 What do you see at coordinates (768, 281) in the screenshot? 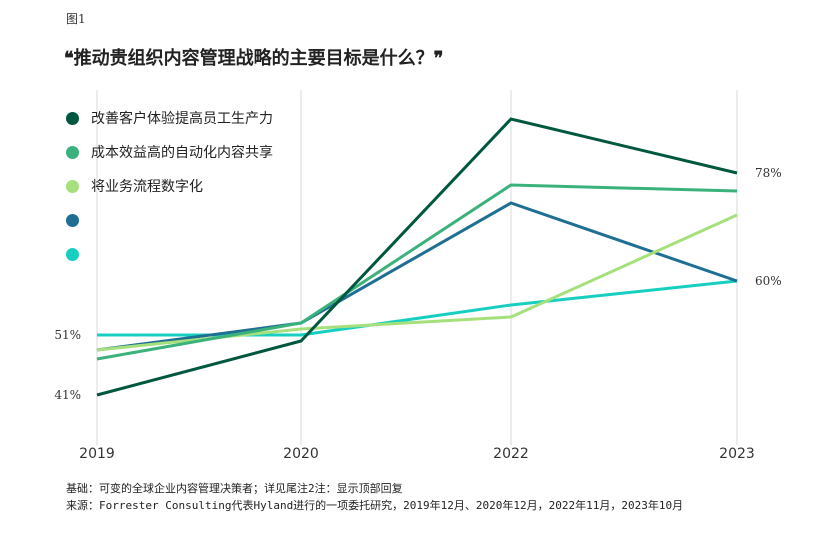
I see `data-label: 60%` at bounding box center [768, 281].